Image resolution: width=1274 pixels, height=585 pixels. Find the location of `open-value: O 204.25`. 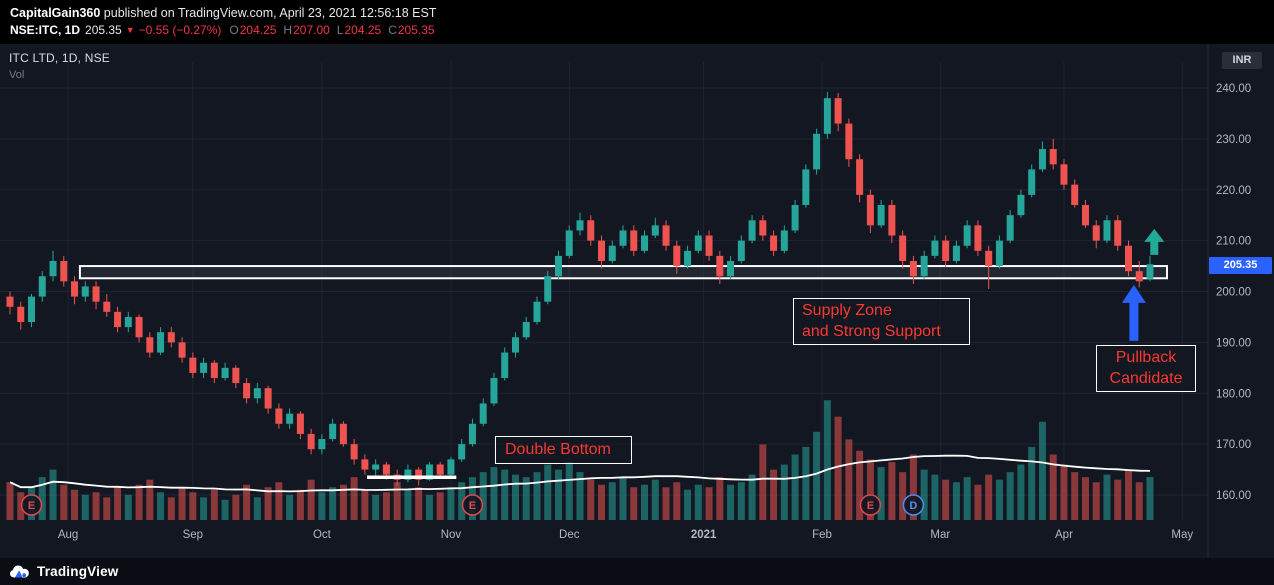

open-value: O 204.25 is located at coordinates (253, 30).